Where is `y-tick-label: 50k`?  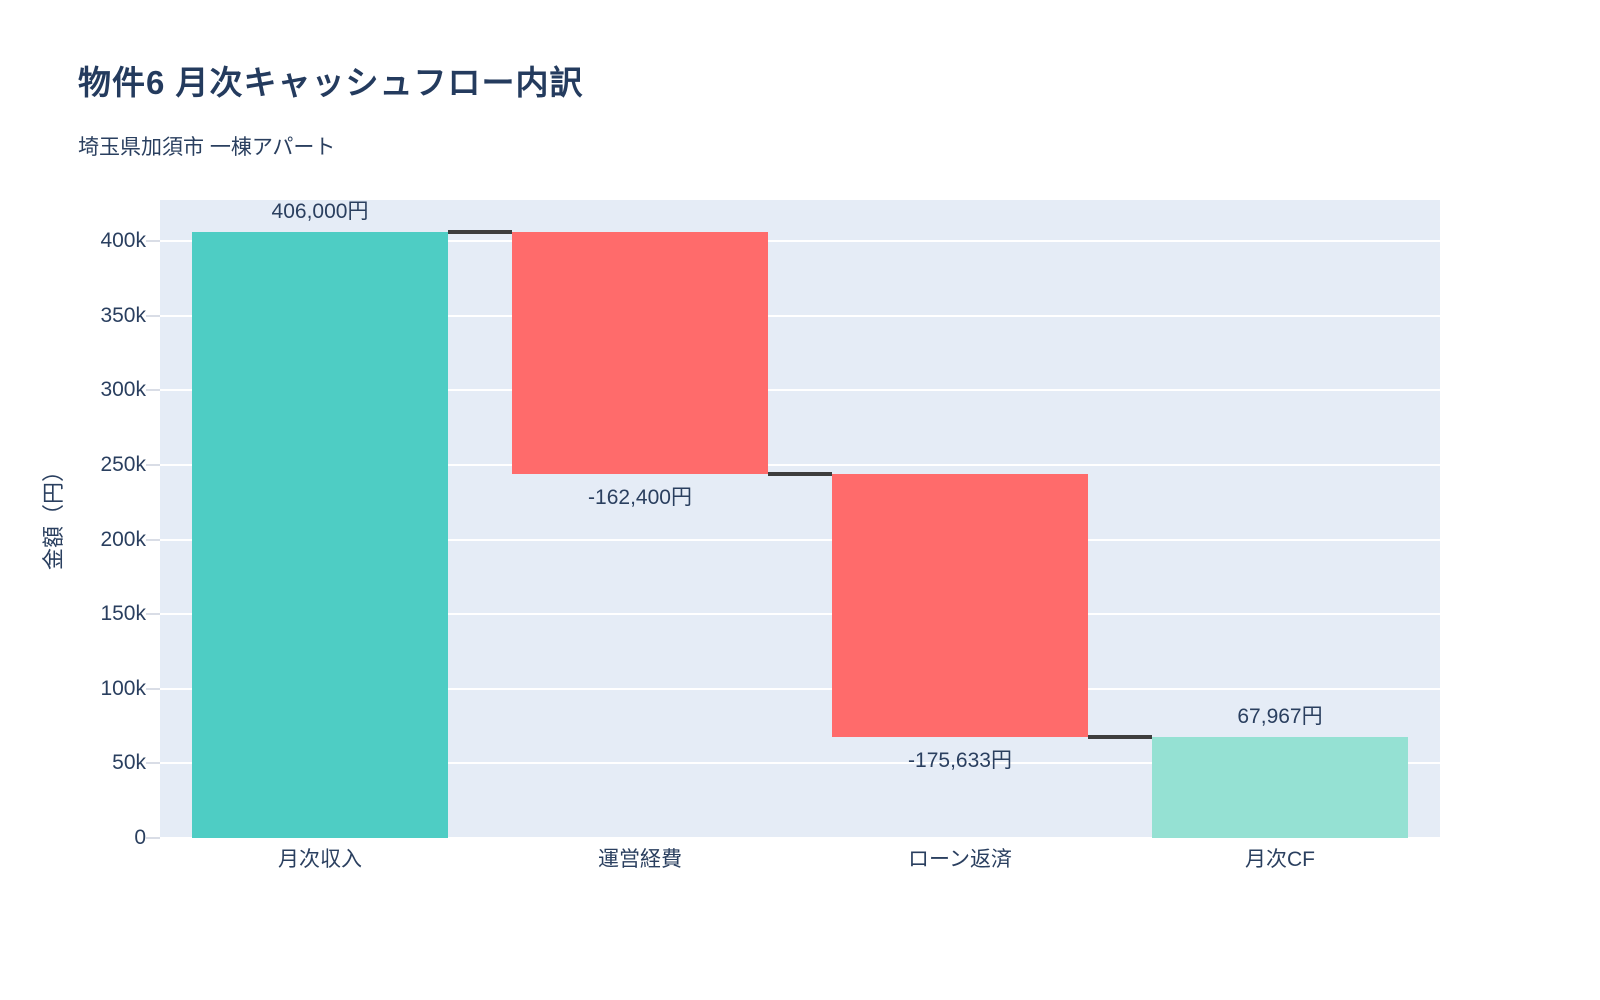
y-tick-label: 50k is located at coordinates (129, 763).